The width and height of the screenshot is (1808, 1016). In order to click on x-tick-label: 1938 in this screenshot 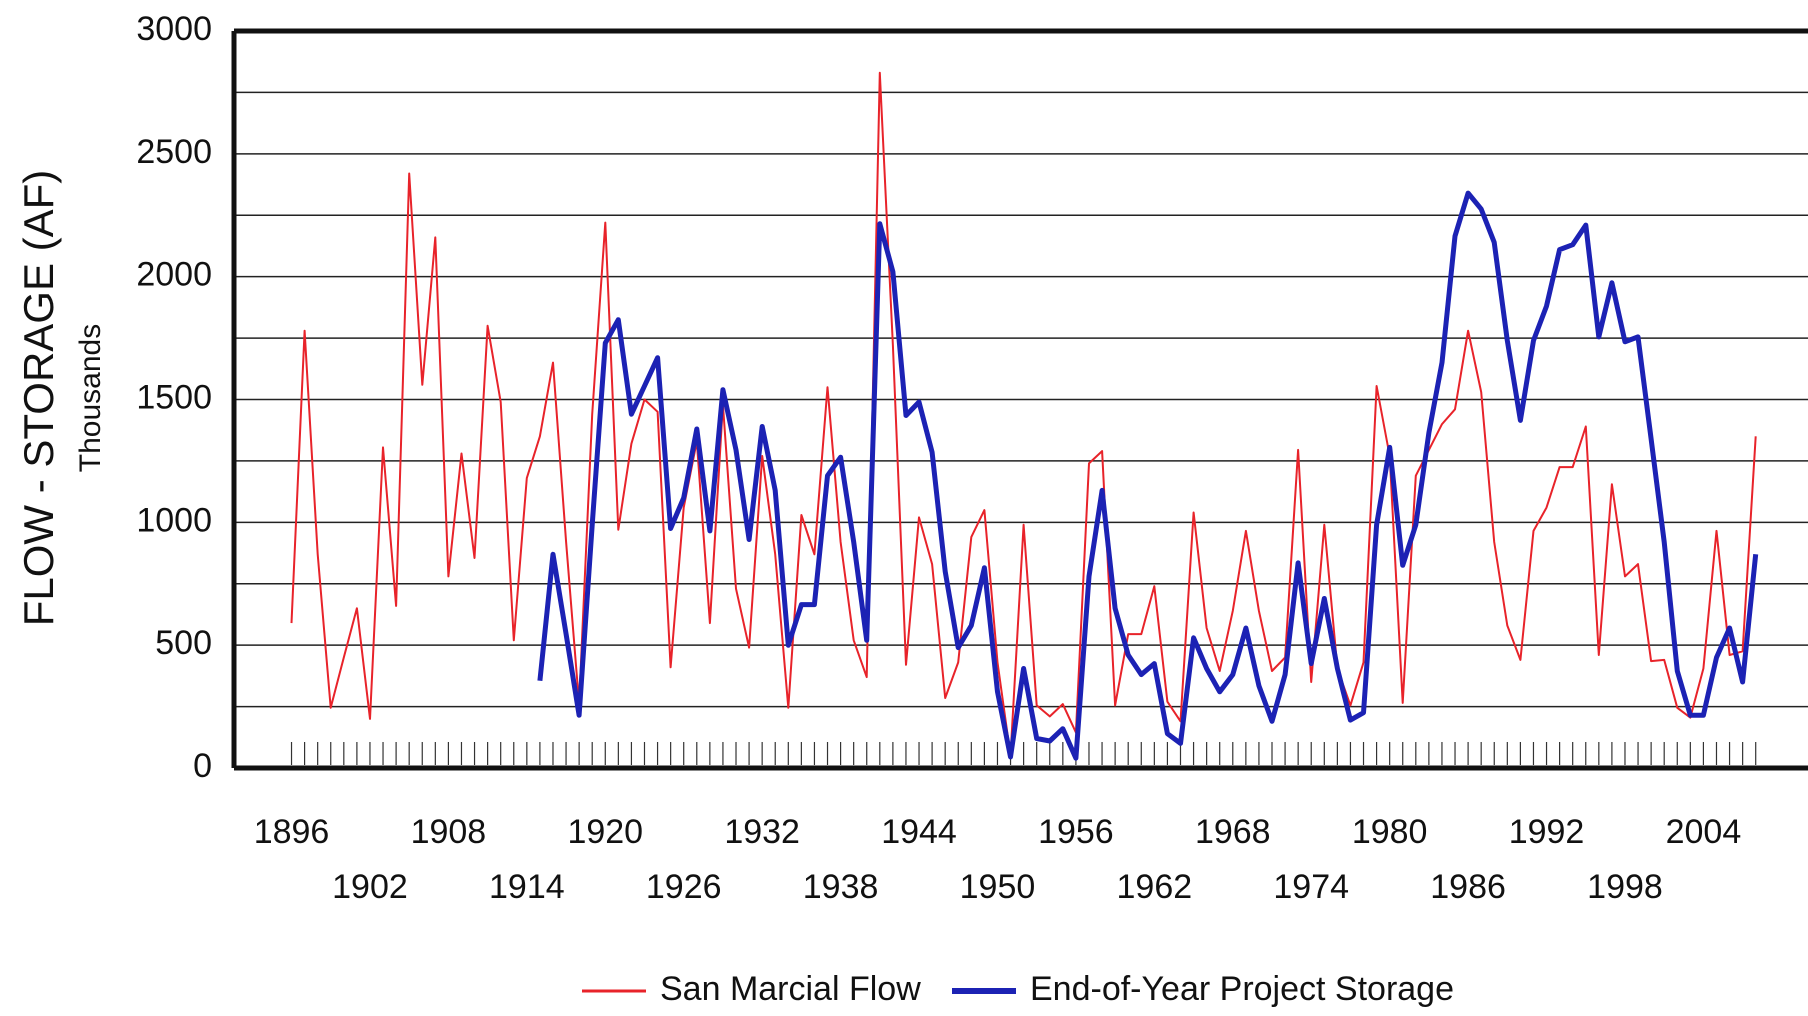, I will do `click(841, 887)`.